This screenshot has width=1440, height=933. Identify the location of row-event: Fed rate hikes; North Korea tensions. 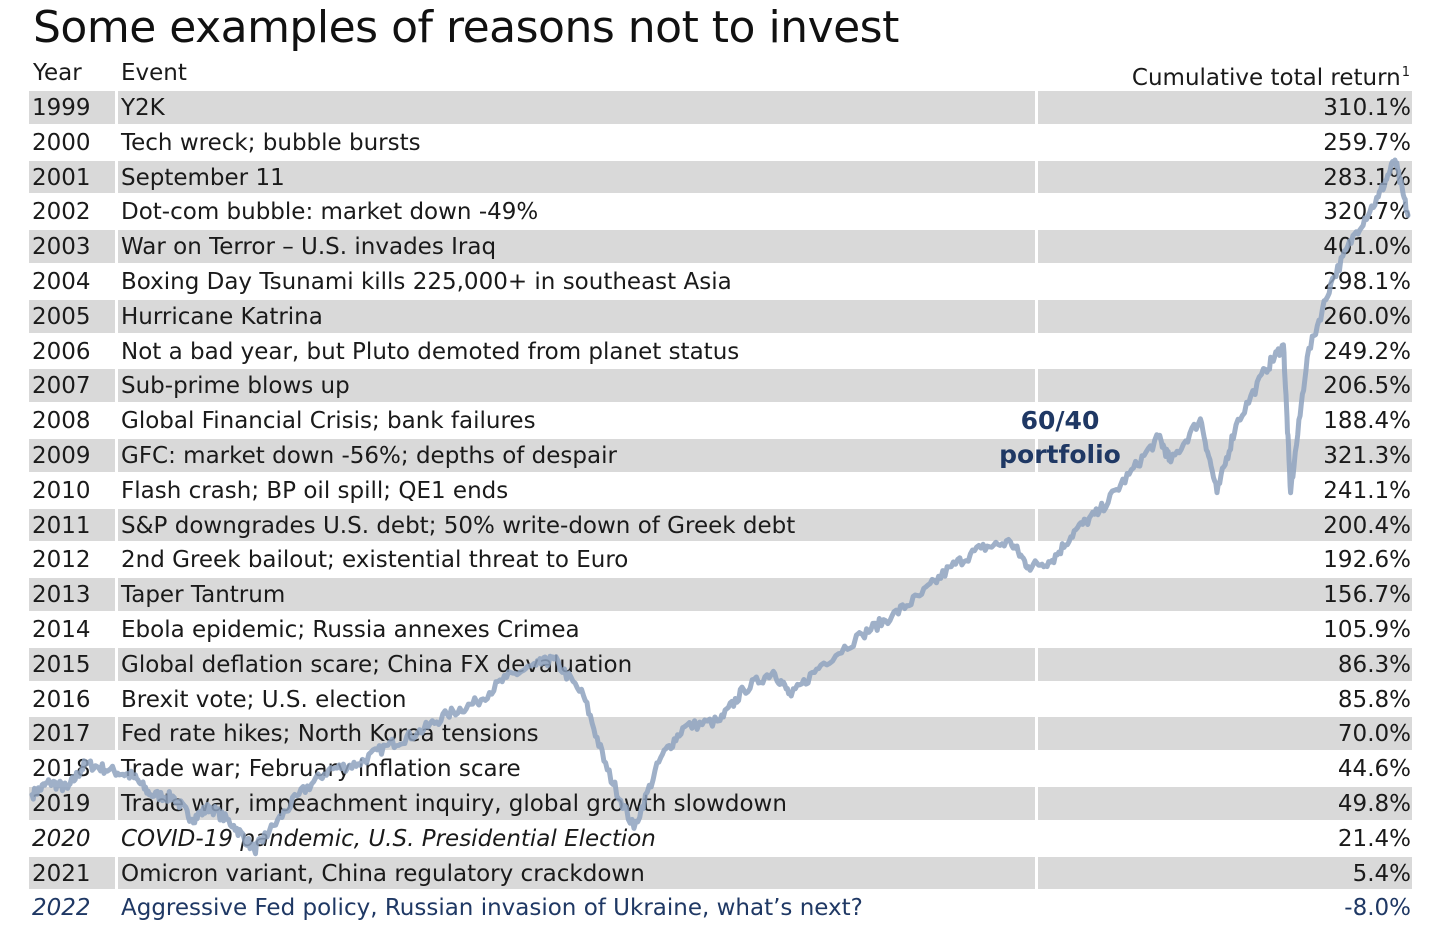
(330, 734).